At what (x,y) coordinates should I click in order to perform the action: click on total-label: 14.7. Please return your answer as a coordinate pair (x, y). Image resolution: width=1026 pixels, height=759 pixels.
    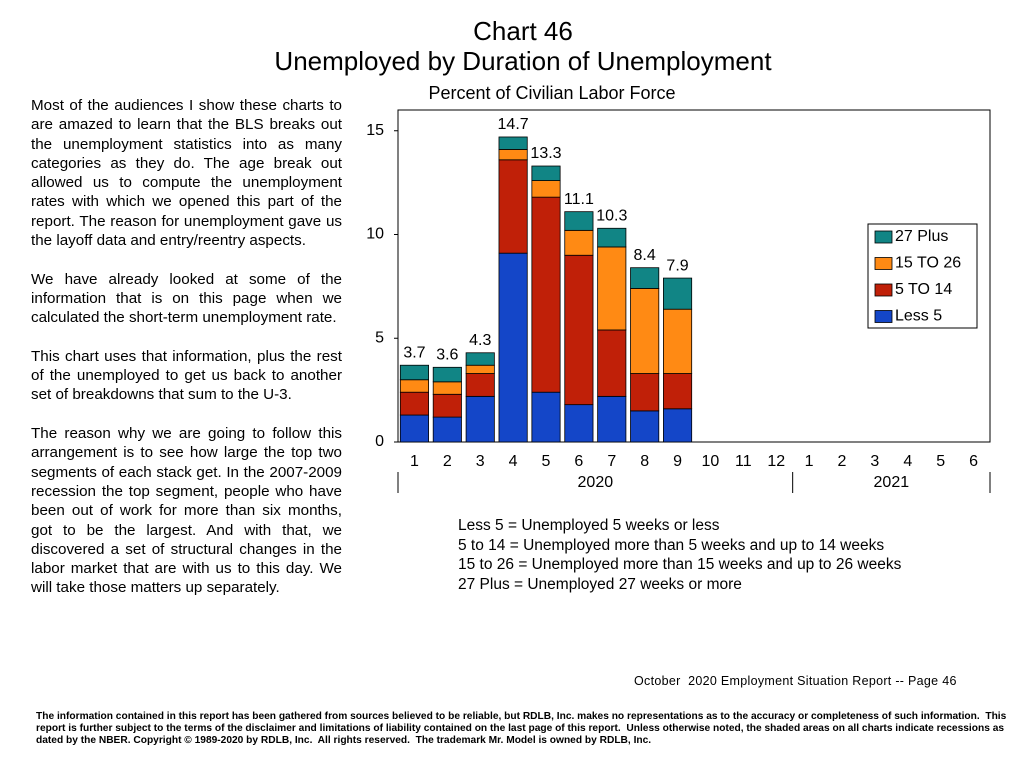
    Looking at the image, I should click on (513, 124).